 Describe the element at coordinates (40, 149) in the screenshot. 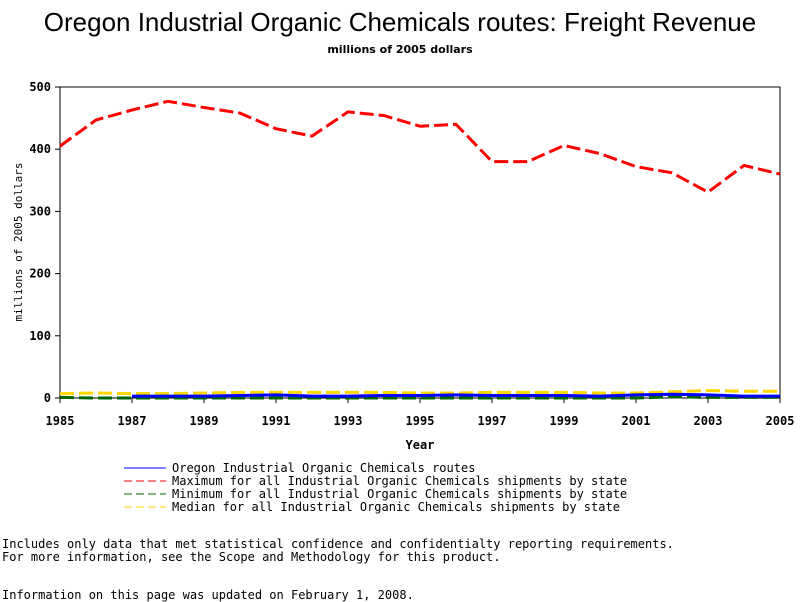

I see `y-tick-label: 400` at that location.